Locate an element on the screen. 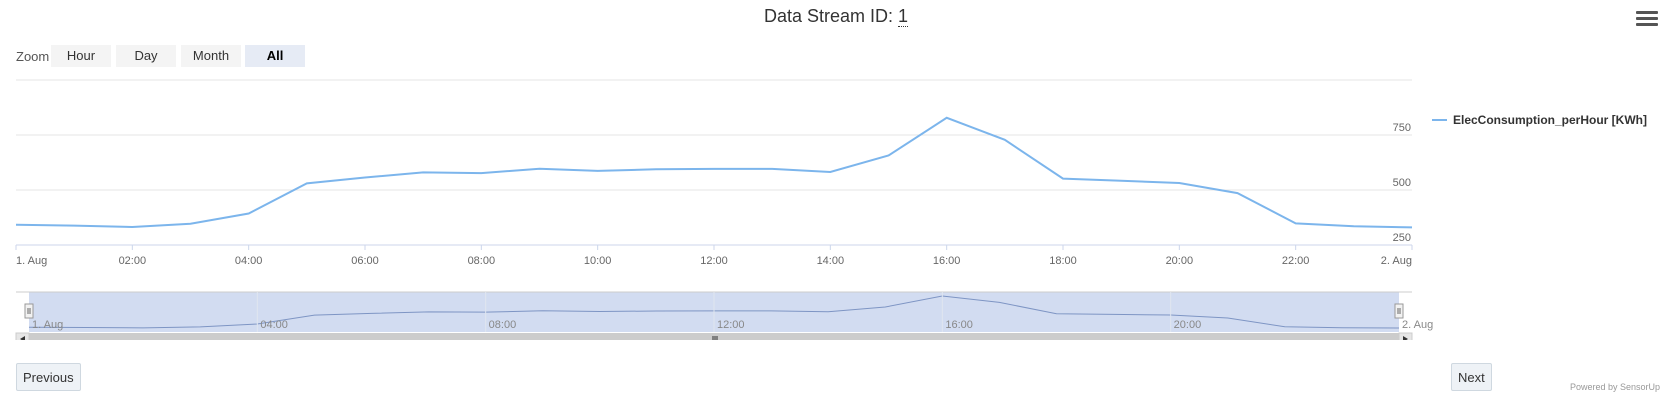  navigator-tick-label: 04:00 is located at coordinates (274, 325).